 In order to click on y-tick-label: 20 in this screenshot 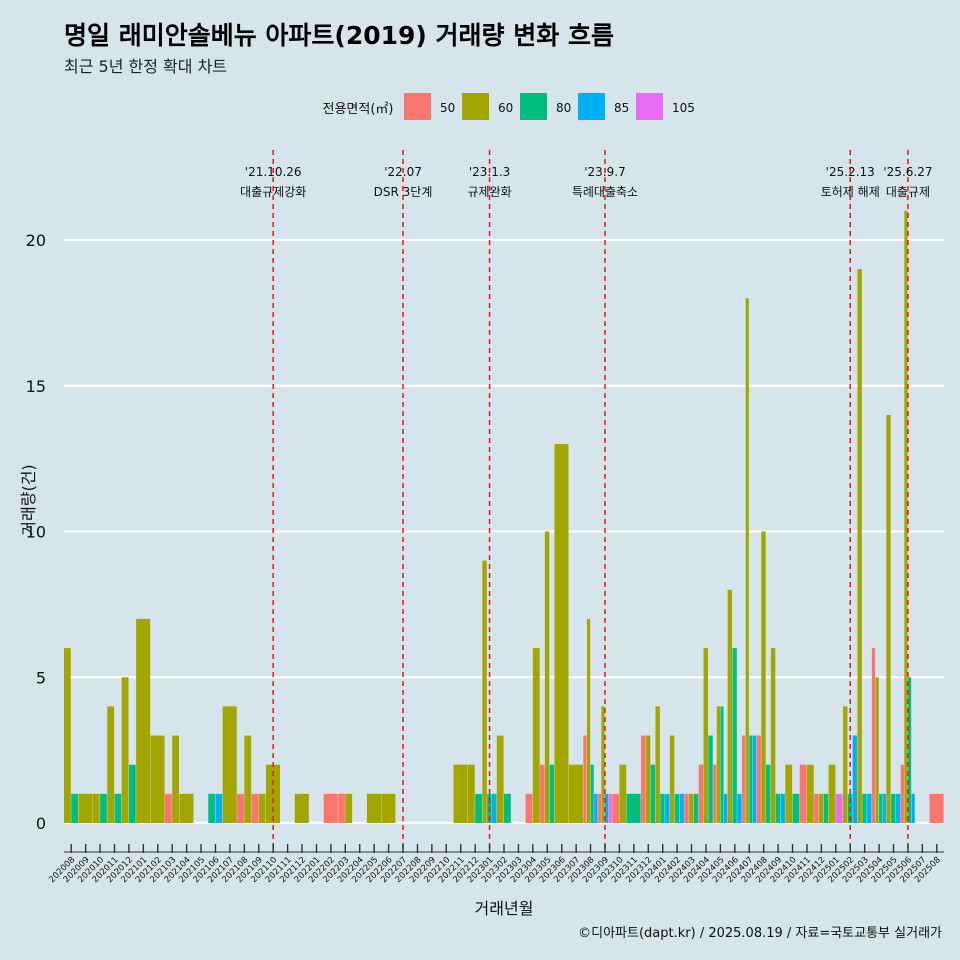, I will do `click(36, 240)`.